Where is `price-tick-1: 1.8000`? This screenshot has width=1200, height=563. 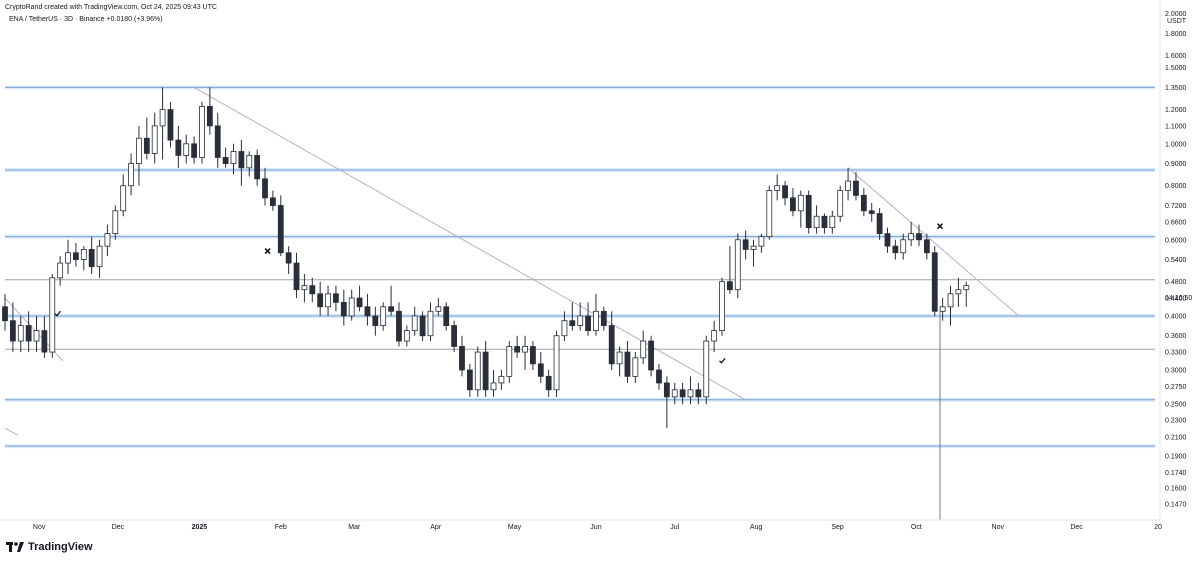 price-tick-1: 1.8000 is located at coordinates (1176, 34).